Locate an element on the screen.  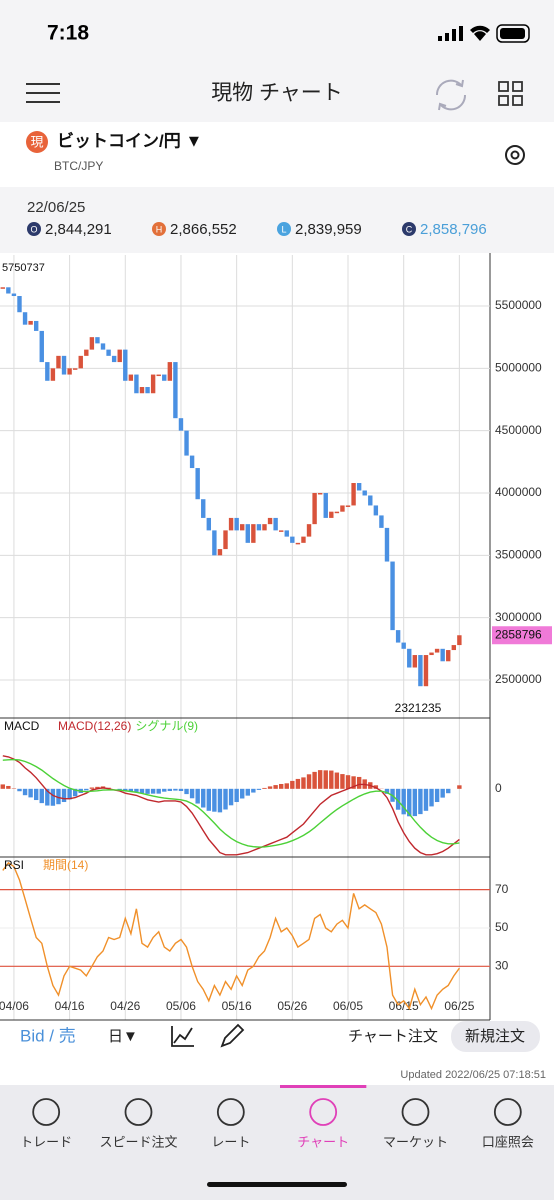
draw-button is located at coordinates (232, 1035).